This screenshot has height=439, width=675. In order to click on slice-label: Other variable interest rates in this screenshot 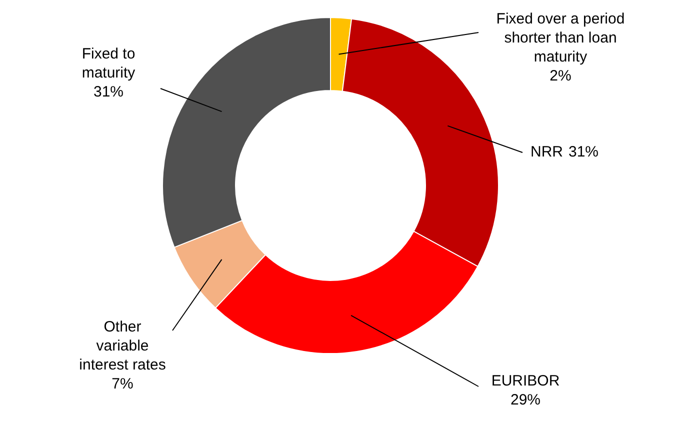, I will do `click(122, 346)`.